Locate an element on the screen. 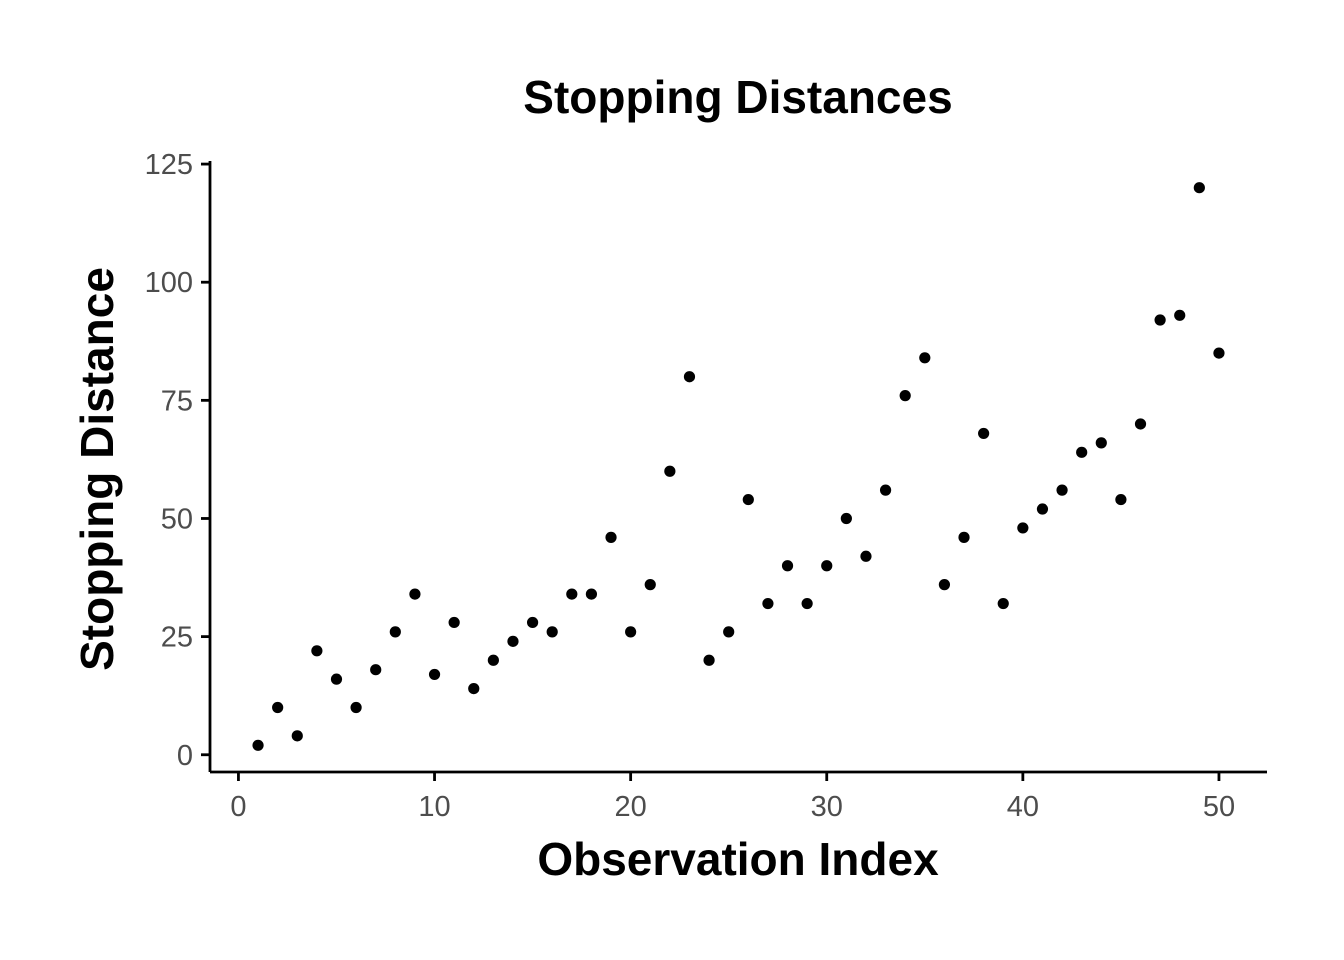  y-tick-label: 50 is located at coordinates (177, 519).